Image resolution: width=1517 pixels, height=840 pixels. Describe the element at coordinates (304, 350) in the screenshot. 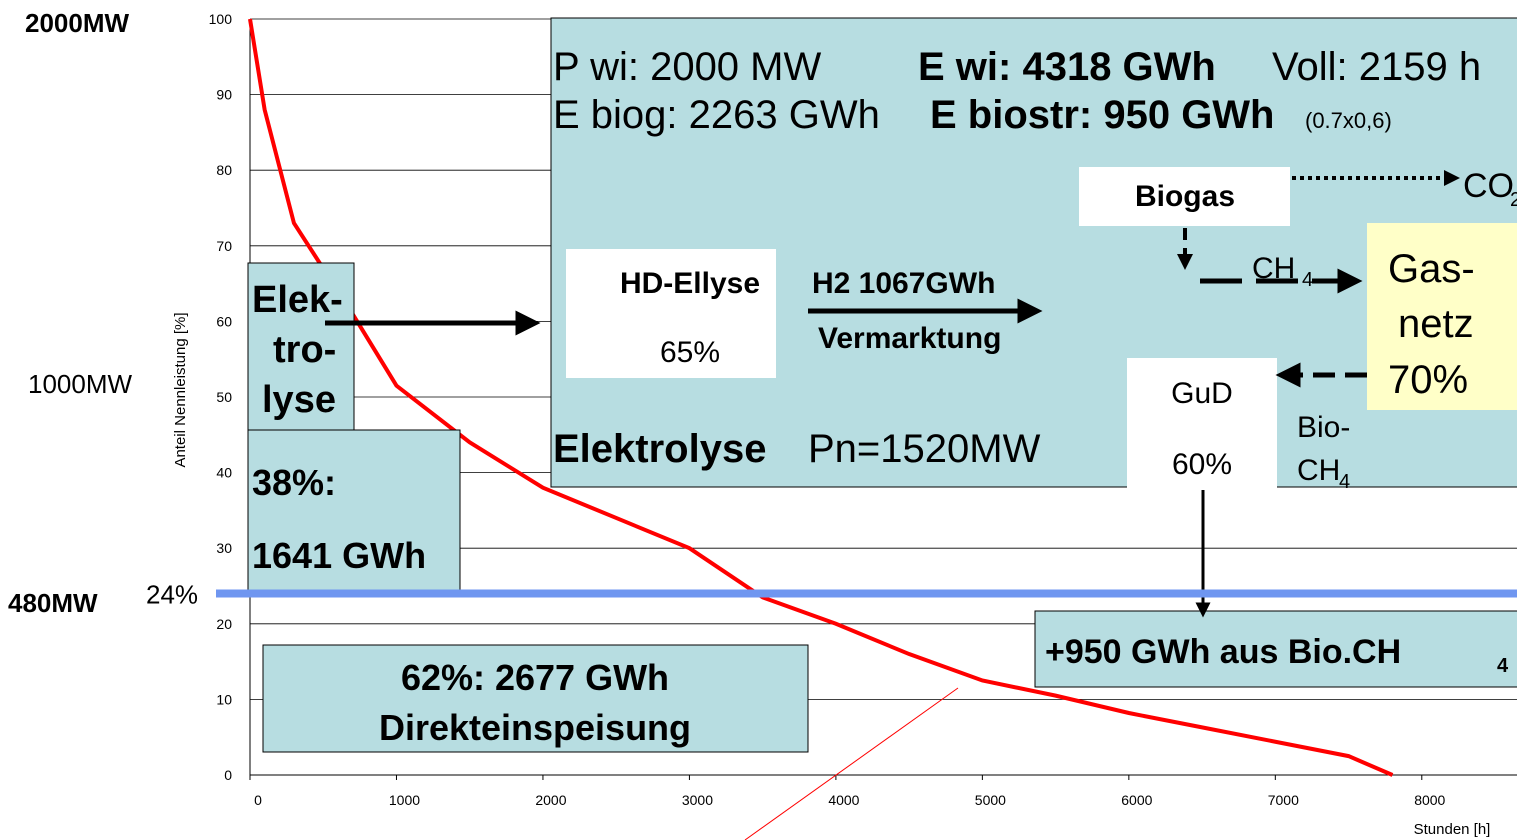

I see `annotation: tro-` at that location.